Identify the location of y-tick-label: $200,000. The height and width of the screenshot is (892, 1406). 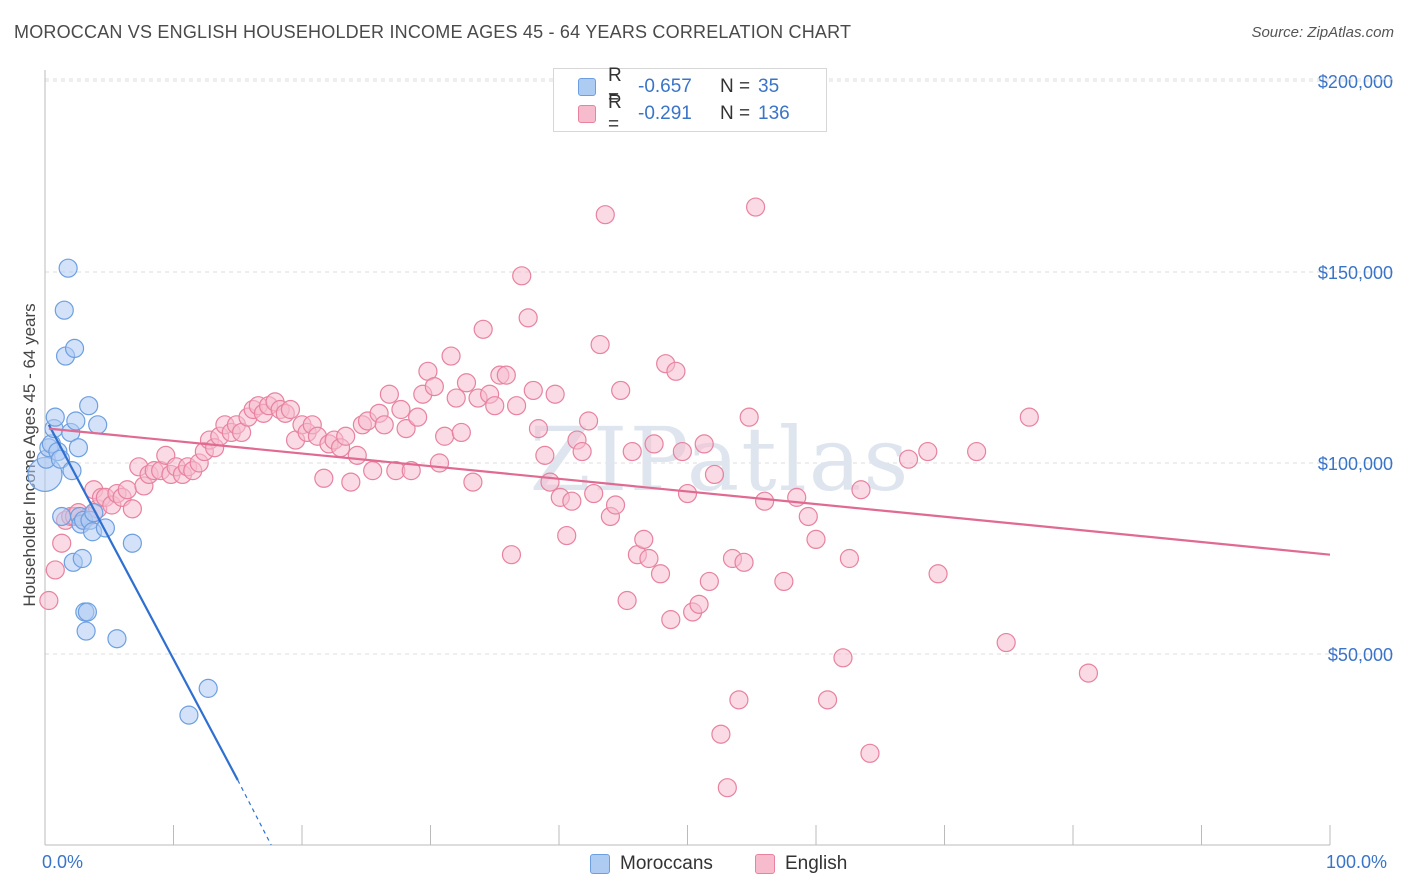
(1355, 82).